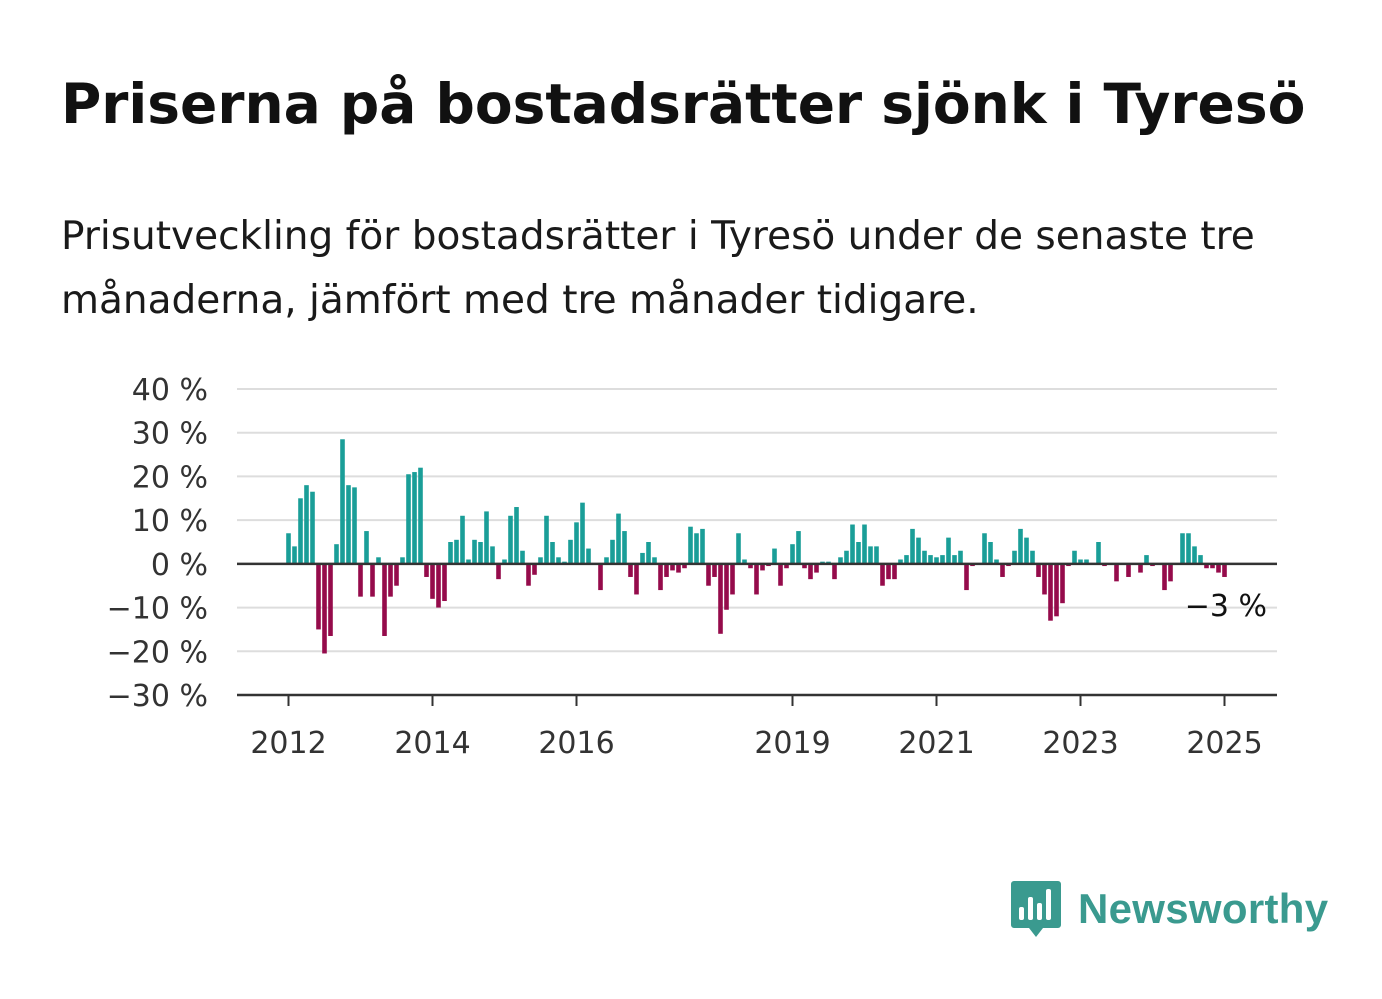  Describe the element at coordinates (792, 743) in the screenshot. I see `x-tick-label: 2019` at that location.